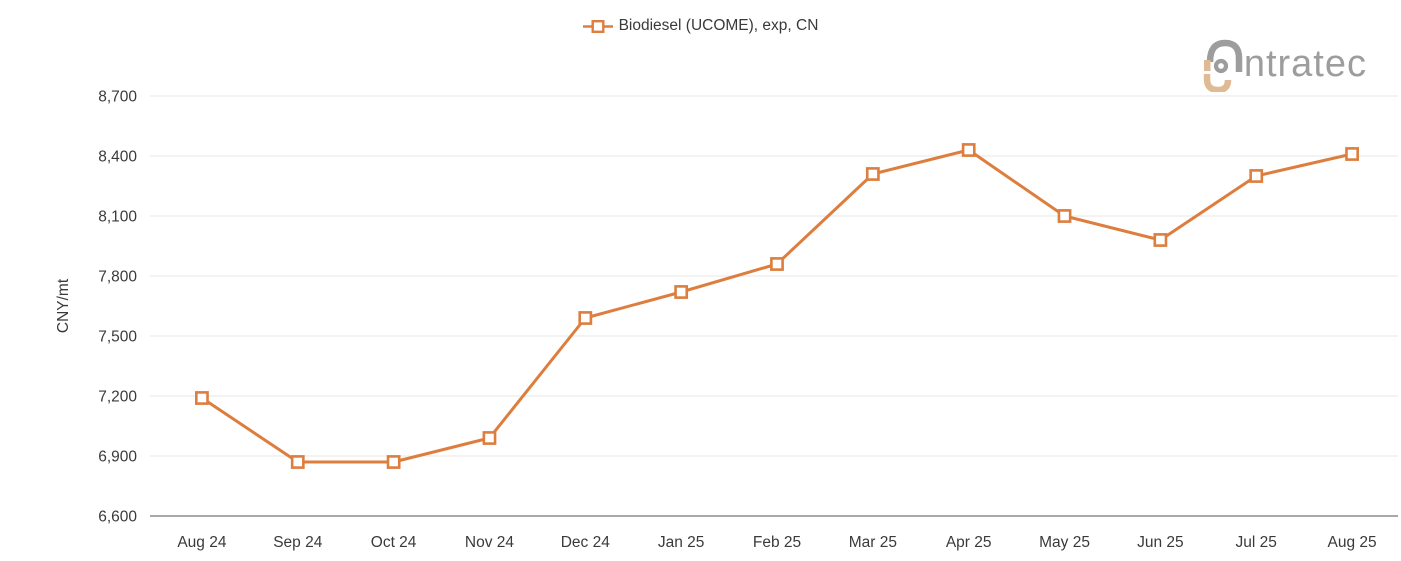 The width and height of the screenshot is (1401, 561). I want to click on x-tick-label-sep-24: Sep 24, so click(298, 542).